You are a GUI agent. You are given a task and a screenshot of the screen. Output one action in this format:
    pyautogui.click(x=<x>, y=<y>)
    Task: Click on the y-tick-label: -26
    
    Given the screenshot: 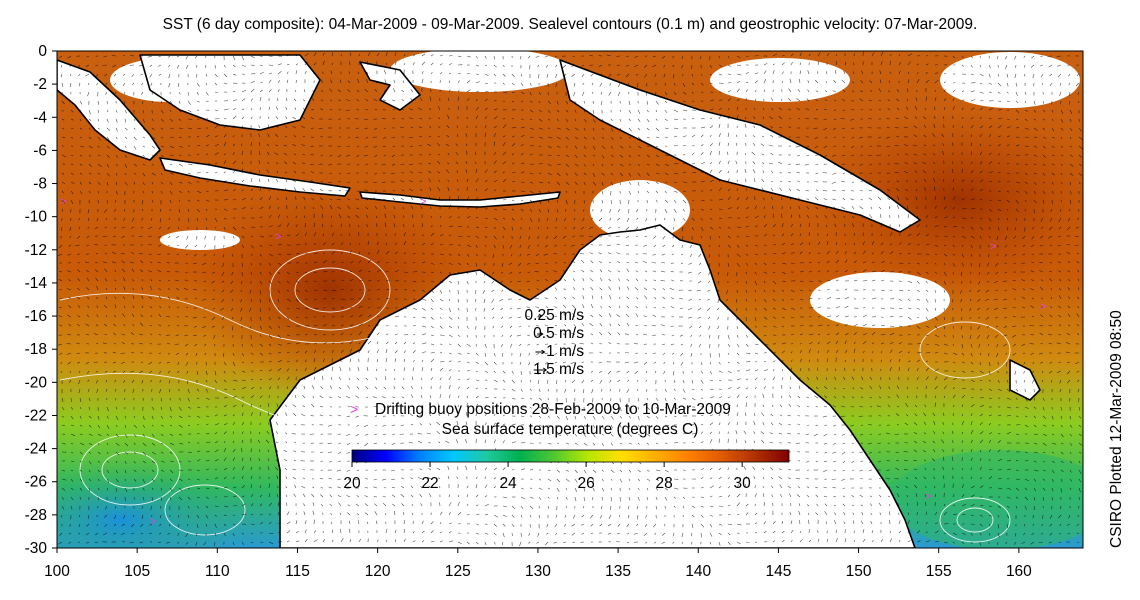 What is the action you would take?
    pyautogui.click(x=36, y=482)
    